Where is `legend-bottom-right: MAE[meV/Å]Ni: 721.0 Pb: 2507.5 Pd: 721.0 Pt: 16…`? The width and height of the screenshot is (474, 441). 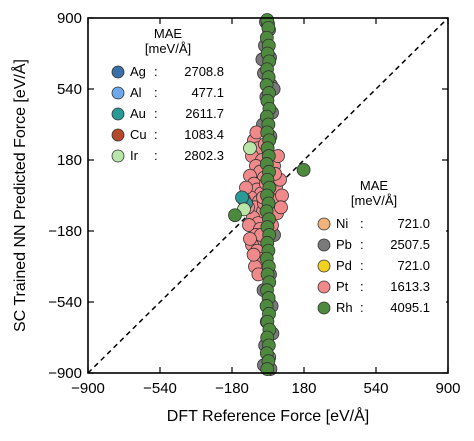 legend-bottom-right: MAE[meV/Å]Ni: 721.0 Pb: 2507.5 Pd: 721.0 Pt: 16… is located at coordinates (380, 252).